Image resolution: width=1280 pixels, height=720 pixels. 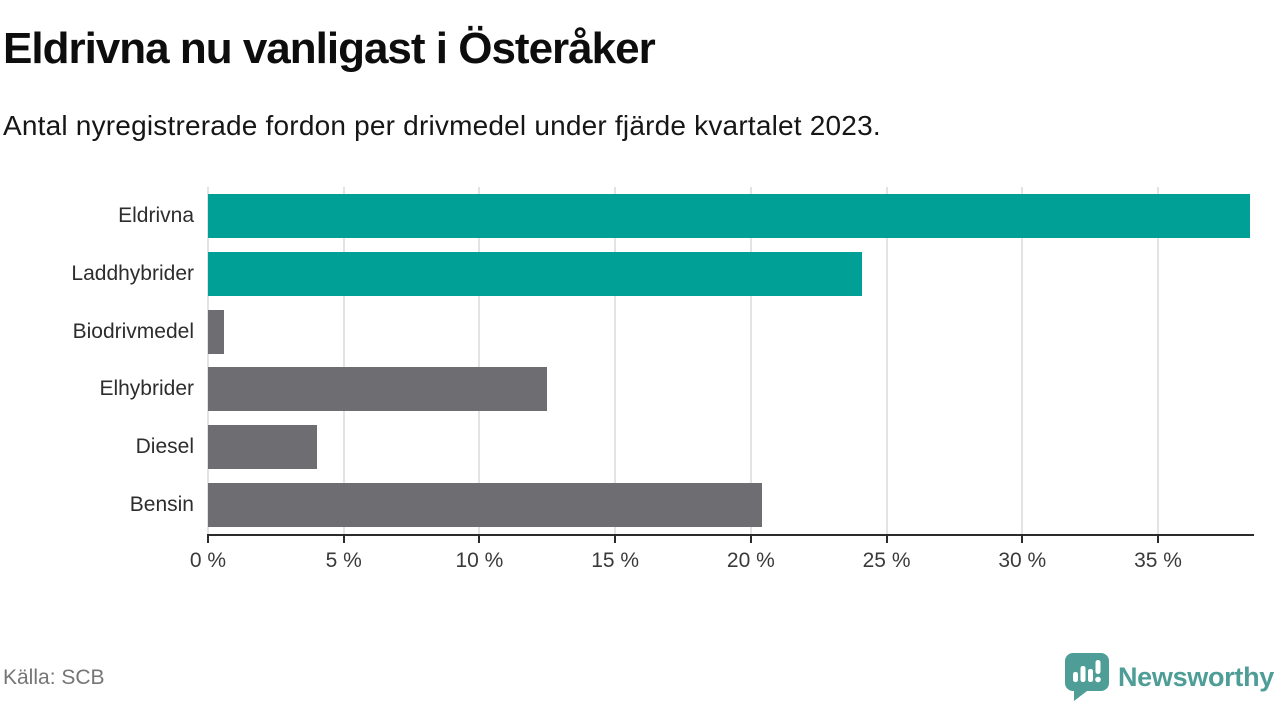 I want to click on brand-logo: Newsworthy, so click(x=1169, y=677).